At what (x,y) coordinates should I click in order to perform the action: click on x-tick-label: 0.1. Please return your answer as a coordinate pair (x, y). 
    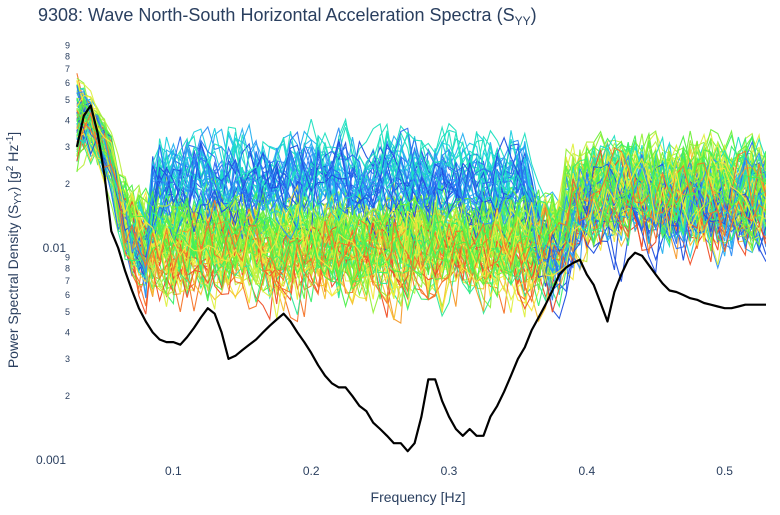
    Looking at the image, I should click on (173, 471).